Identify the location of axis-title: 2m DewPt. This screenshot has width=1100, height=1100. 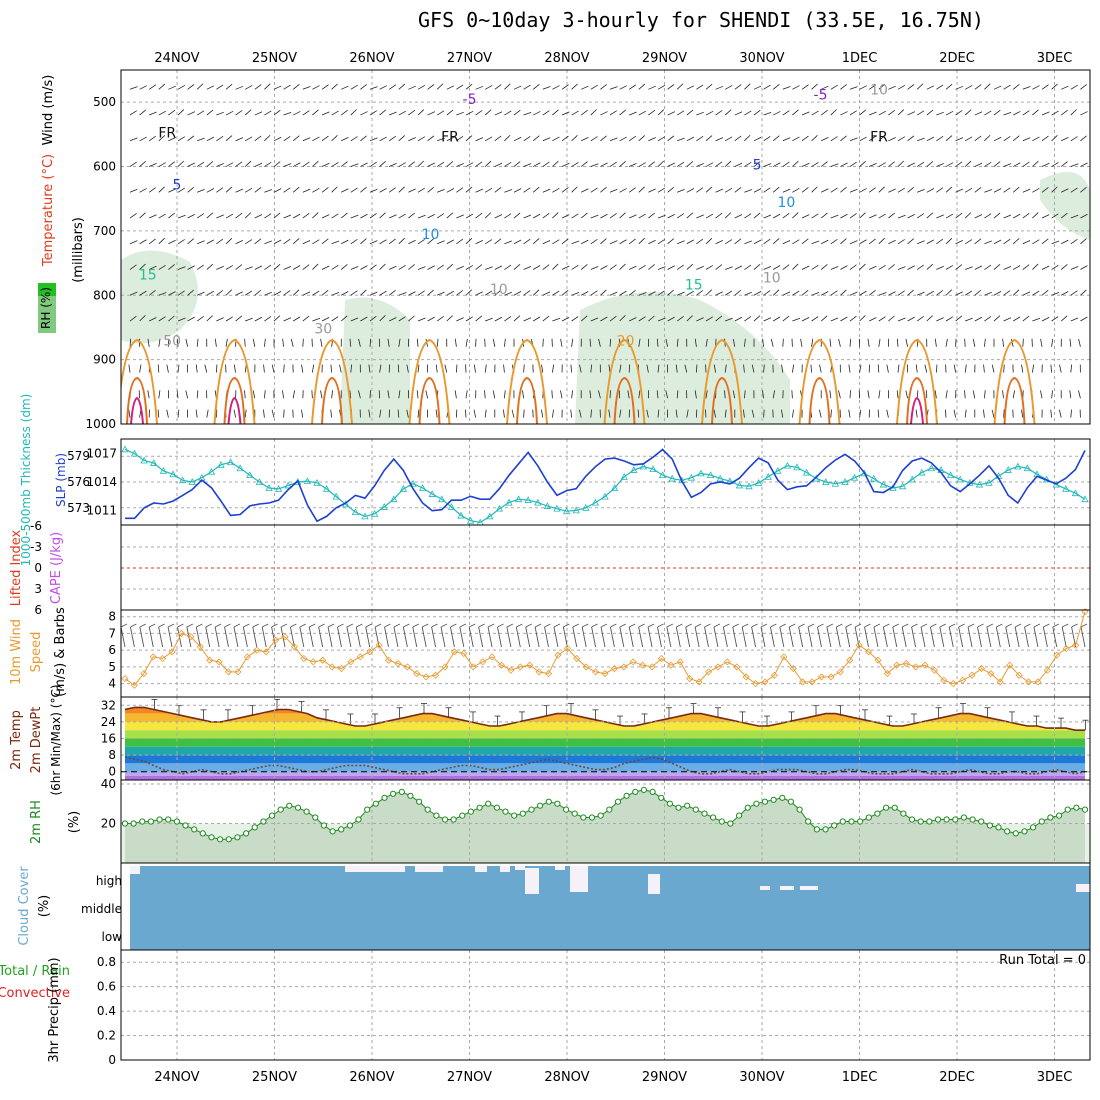
(36, 740).